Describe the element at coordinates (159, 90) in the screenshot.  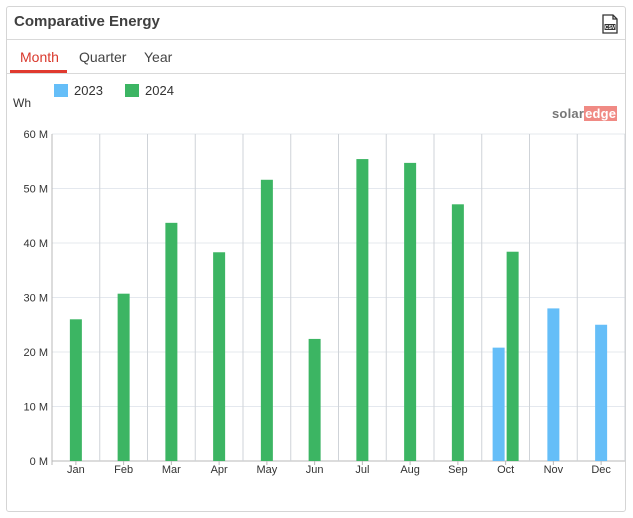
I see `legend-label-2024: 2024` at that location.